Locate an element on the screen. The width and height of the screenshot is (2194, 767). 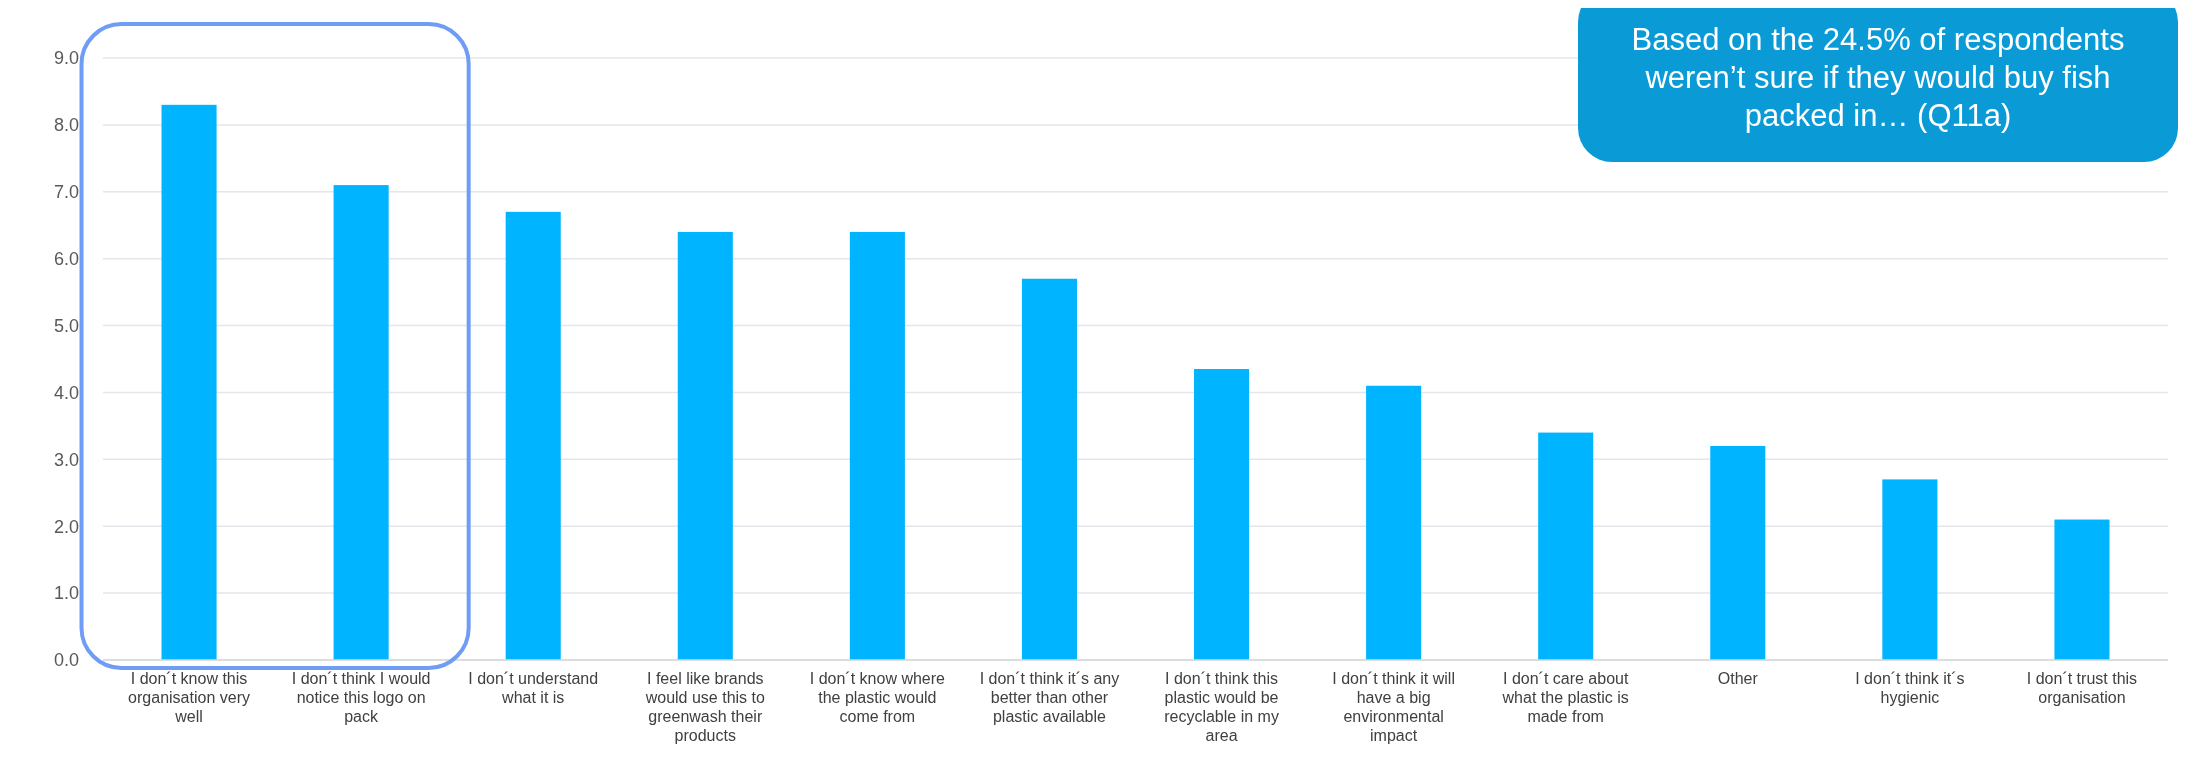
y-tick-label: 3.0 is located at coordinates (66, 459).